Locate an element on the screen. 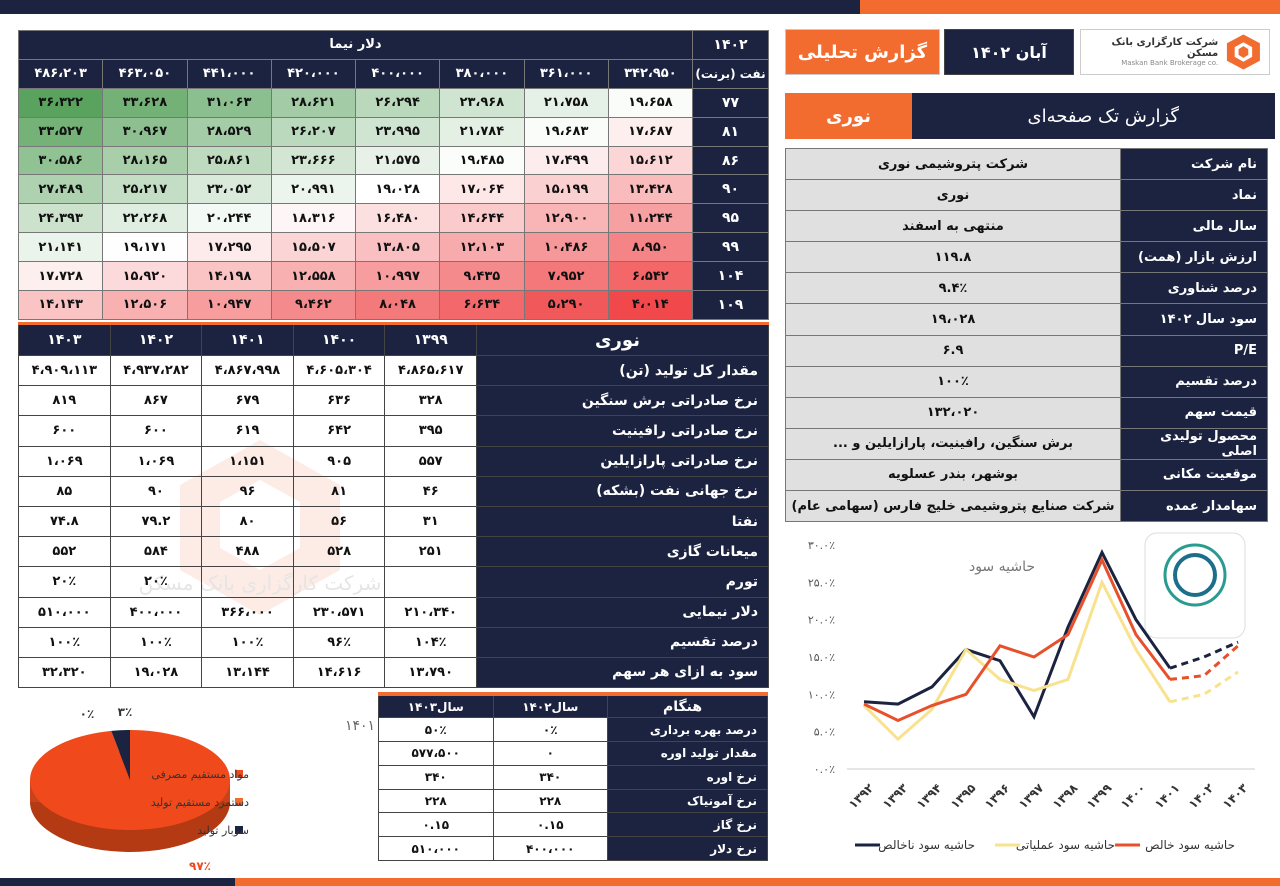 This screenshot has height=886, width=1280. project-row: درصد بهره برداری ۰٪ ۵۰٪ is located at coordinates (573, 730).